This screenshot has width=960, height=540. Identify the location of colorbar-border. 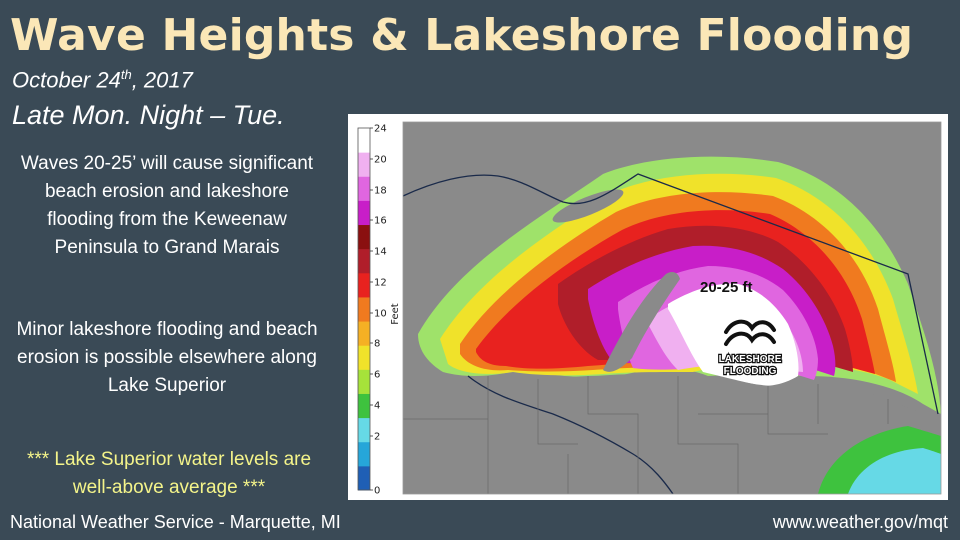
(364, 309).